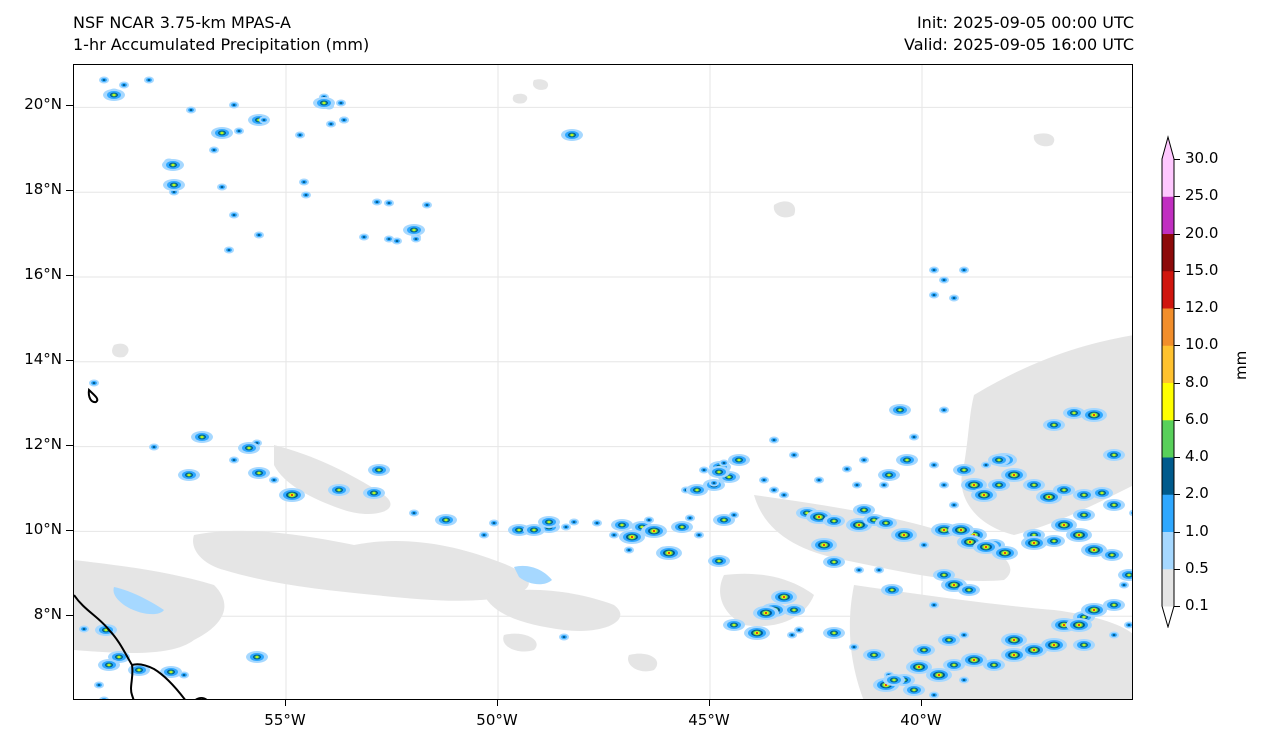  Describe the element at coordinates (43, 359) in the screenshot. I see `lat-label-14: 14°N` at that location.